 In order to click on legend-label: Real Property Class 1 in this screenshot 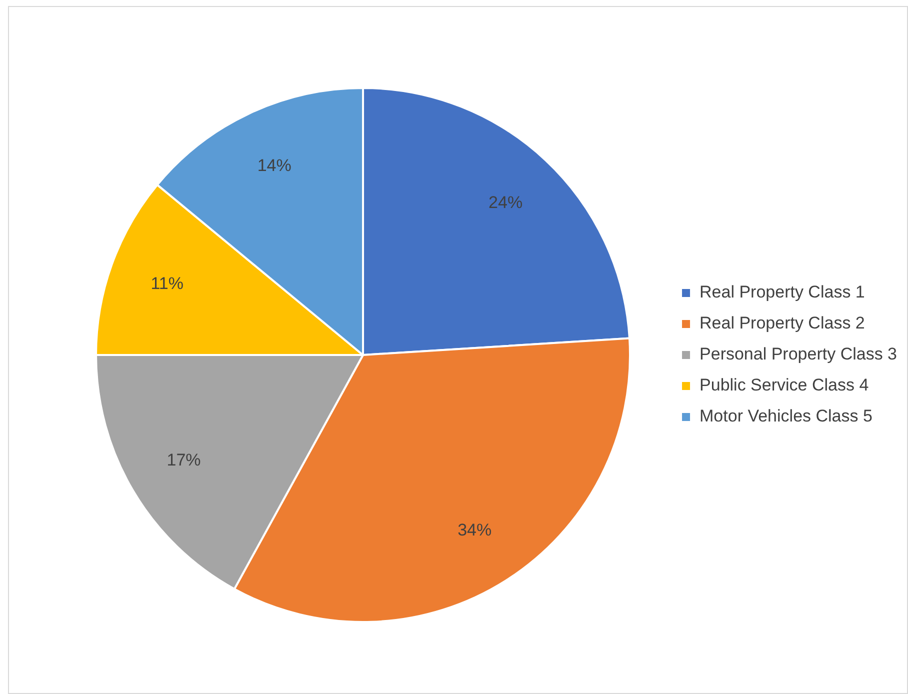, I will do `click(782, 292)`.